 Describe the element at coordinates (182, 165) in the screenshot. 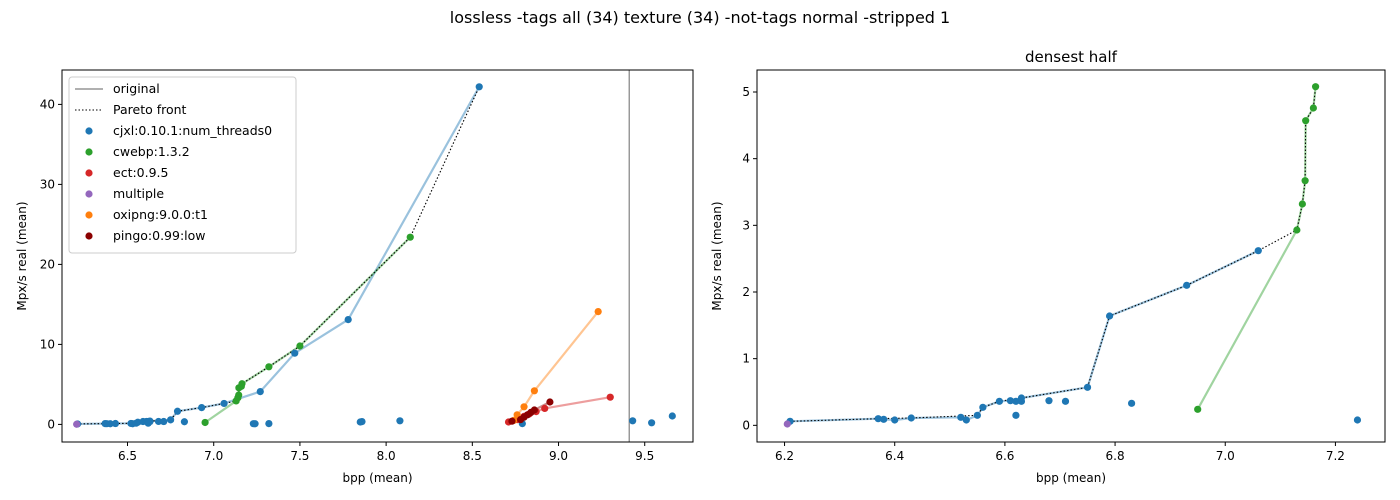

I see `panel1-legend-box` at that location.